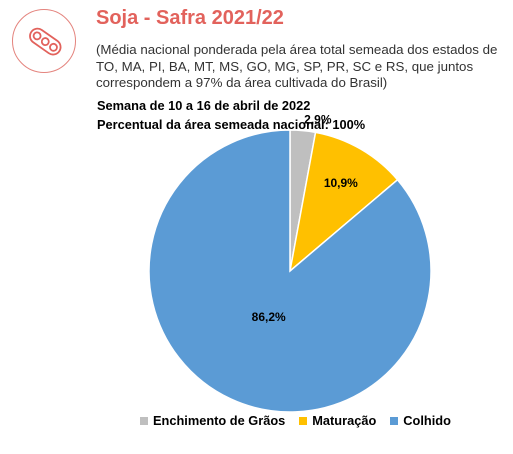 The image size is (513, 454). Describe the element at coordinates (269, 317) in the screenshot. I see `pie-data-label: 86,2%` at that location.